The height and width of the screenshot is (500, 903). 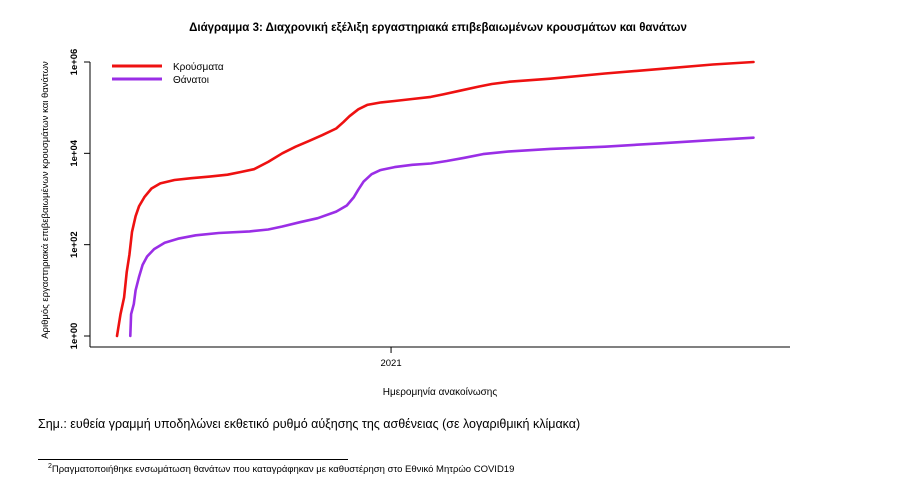 What do you see at coordinates (191, 80) in the screenshot?
I see `legend-label-deaths: Θάνατοι` at bounding box center [191, 80].